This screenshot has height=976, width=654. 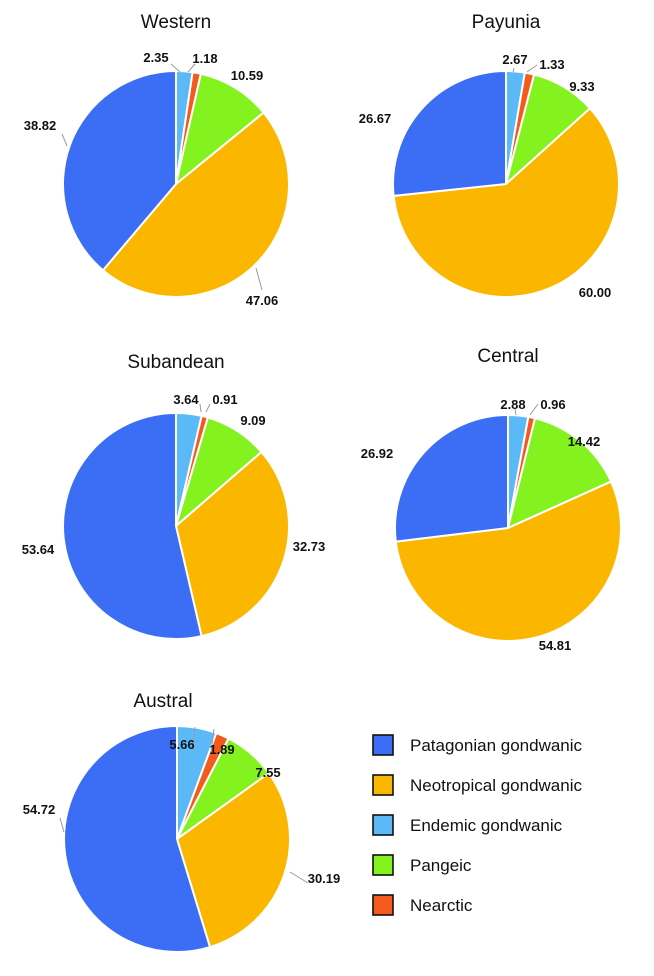 I want to click on chart-title: Subandean, so click(x=175, y=362).